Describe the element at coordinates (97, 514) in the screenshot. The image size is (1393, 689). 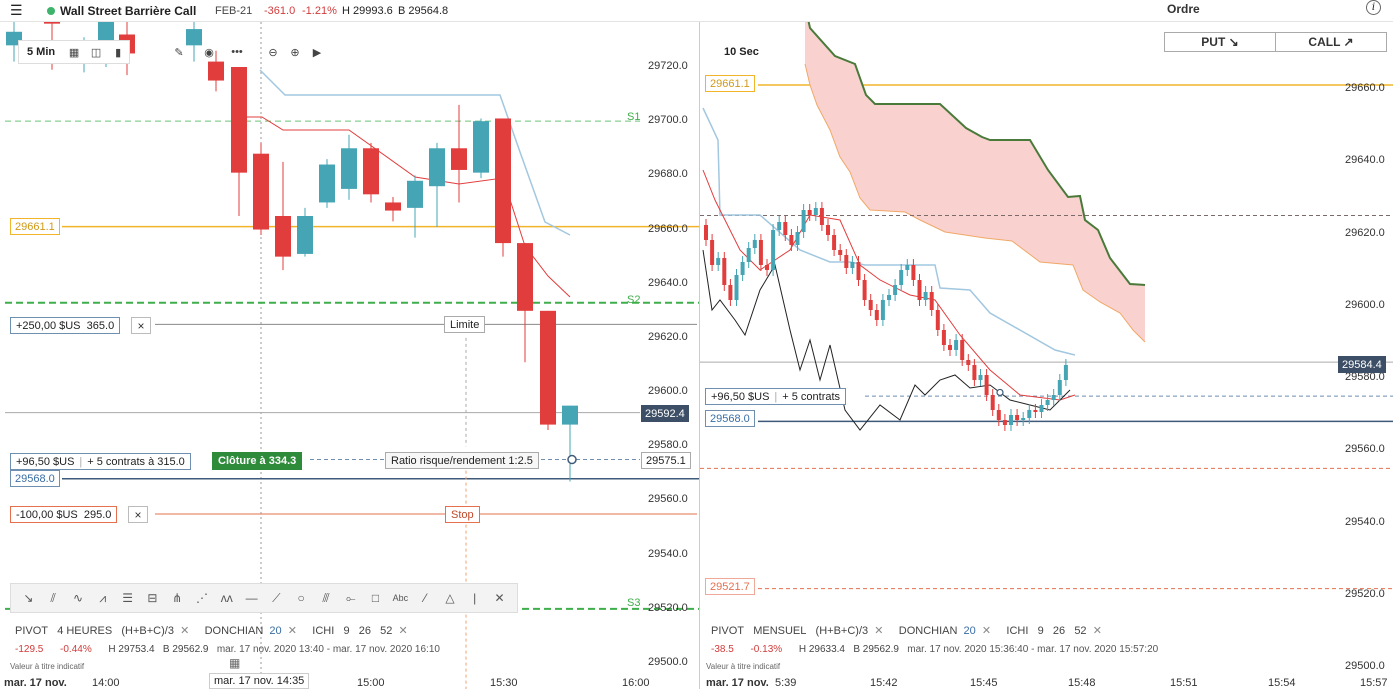
I see `stop-price: 295.0` at that location.